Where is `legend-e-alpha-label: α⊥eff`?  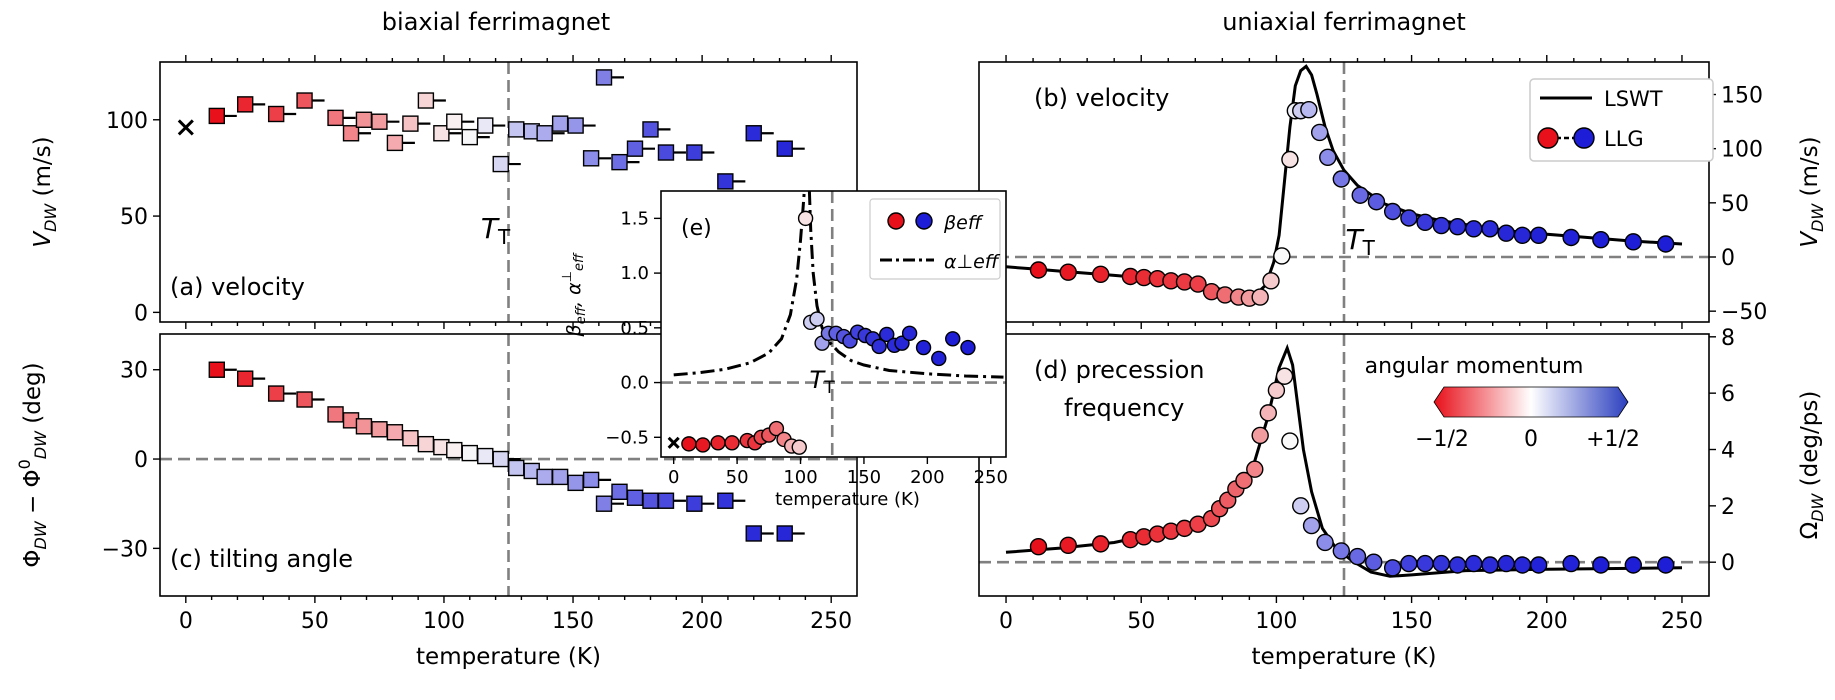 legend-e-alpha-label: α⊥eff is located at coordinates (972, 262).